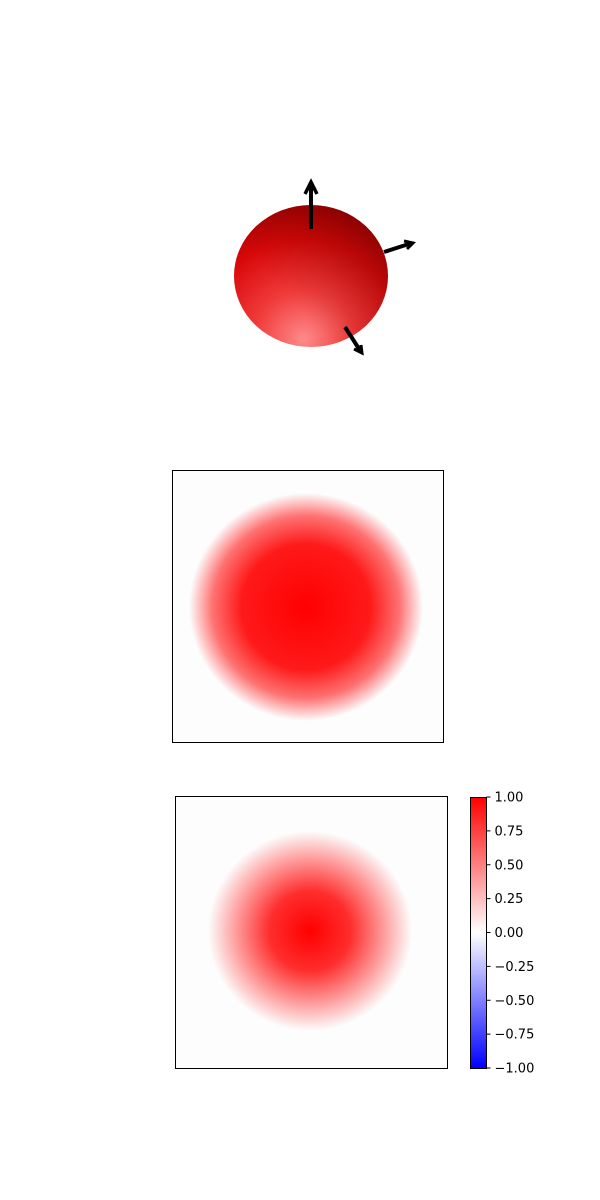  I want to click on arrow-up, so click(311, 203).